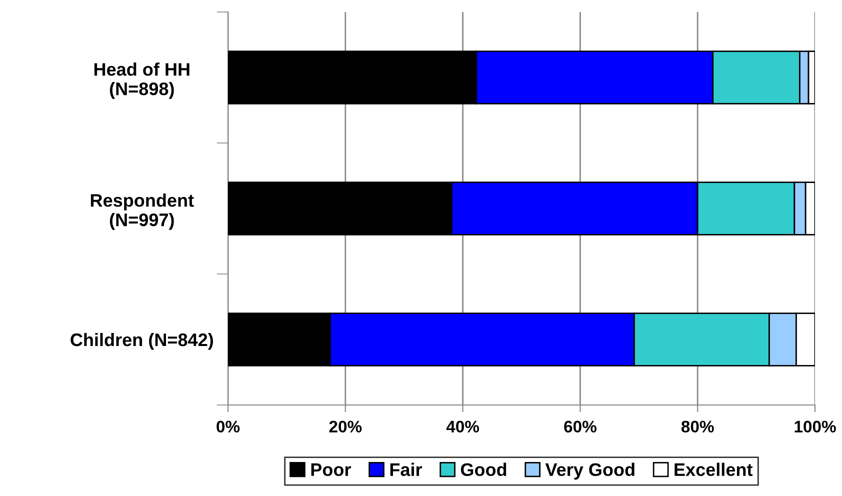  Describe the element at coordinates (142, 212) in the screenshot. I see `y-tick-label: Respondent (N=997)` at that location.